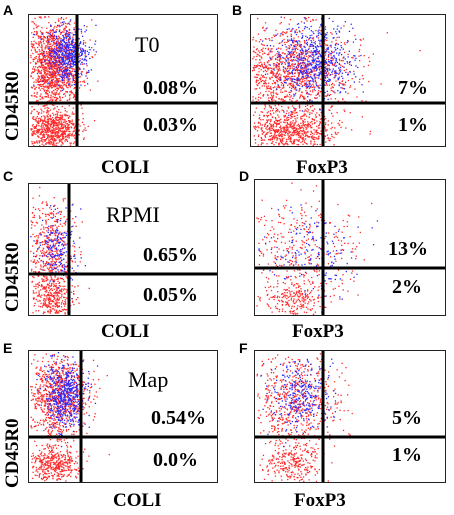 The height and width of the screenshot is (515, 454). I want to click on upper-quadrant-percent: 0.08%, so click(170, 88).